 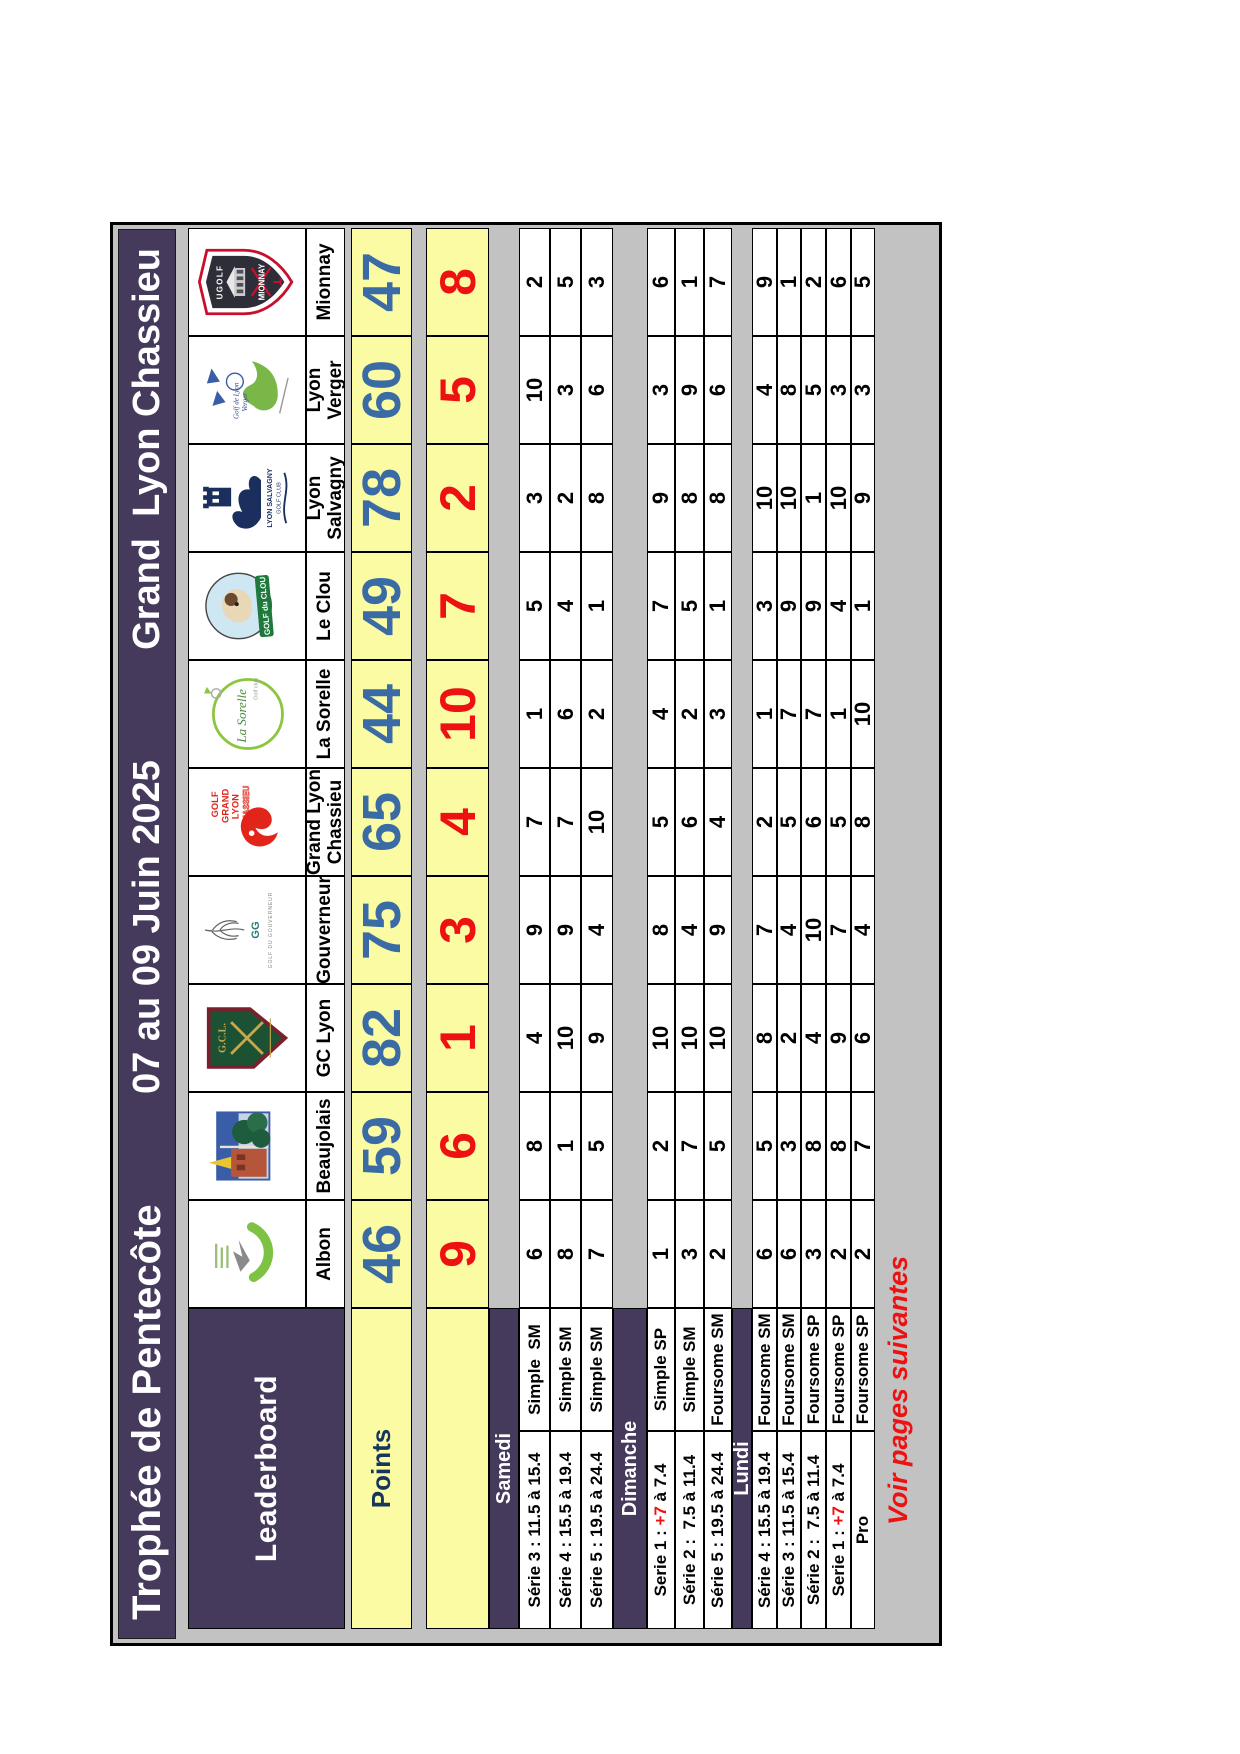 I want to click on club-points-cell: 65, so click(x=381, y=822).